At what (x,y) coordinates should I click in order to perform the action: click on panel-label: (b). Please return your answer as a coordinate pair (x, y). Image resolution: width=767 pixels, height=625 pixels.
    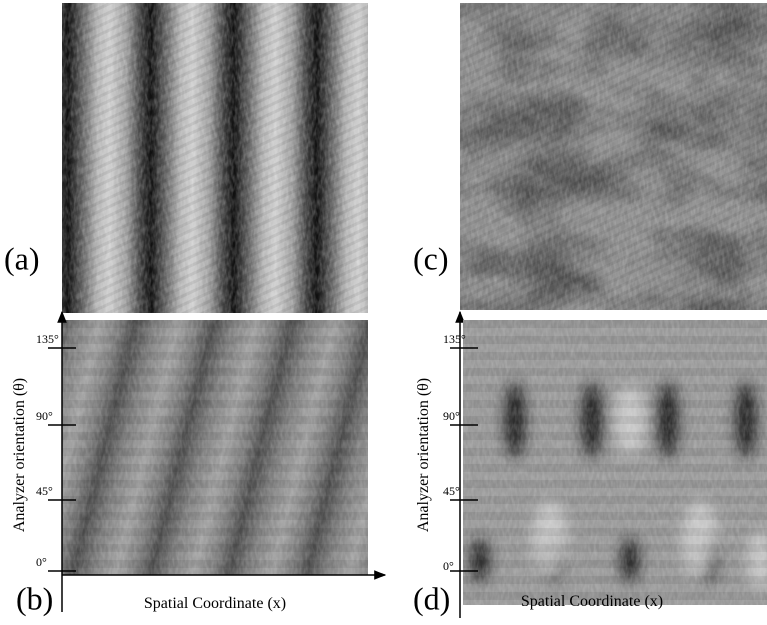
    Looking at the image, I should click on (34, 598).